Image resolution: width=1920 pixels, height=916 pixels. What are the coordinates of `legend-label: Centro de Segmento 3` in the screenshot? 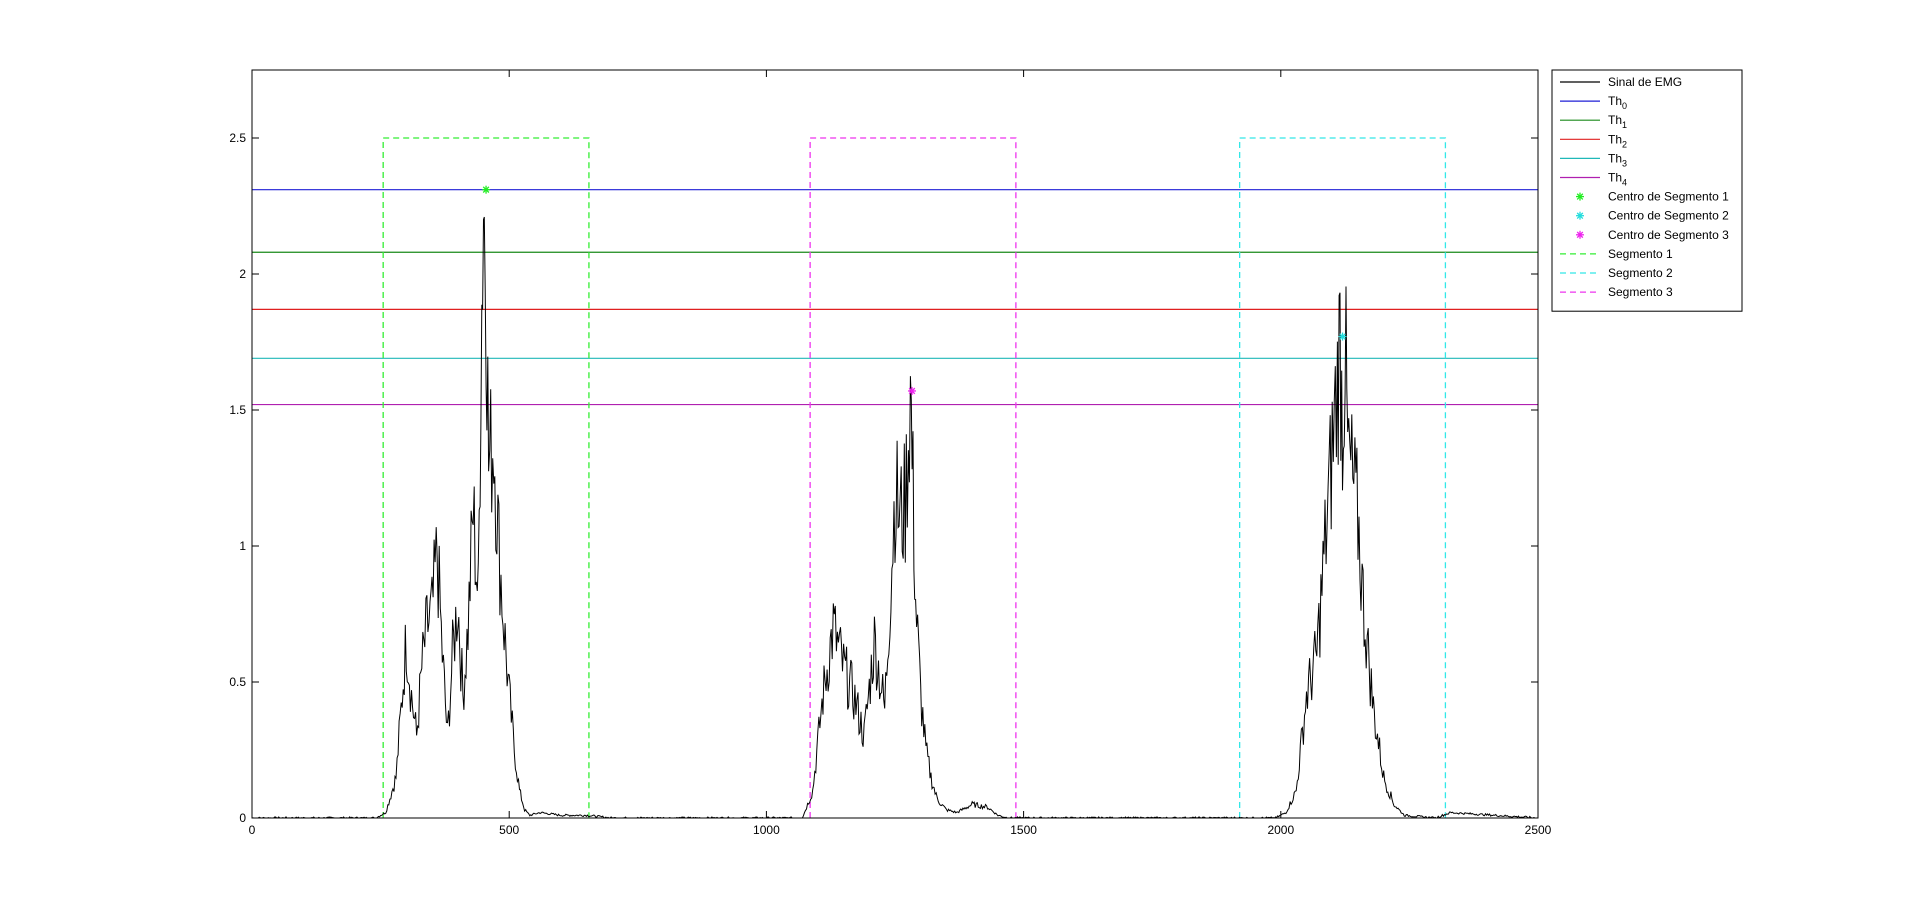 It's located at (1668, 235).